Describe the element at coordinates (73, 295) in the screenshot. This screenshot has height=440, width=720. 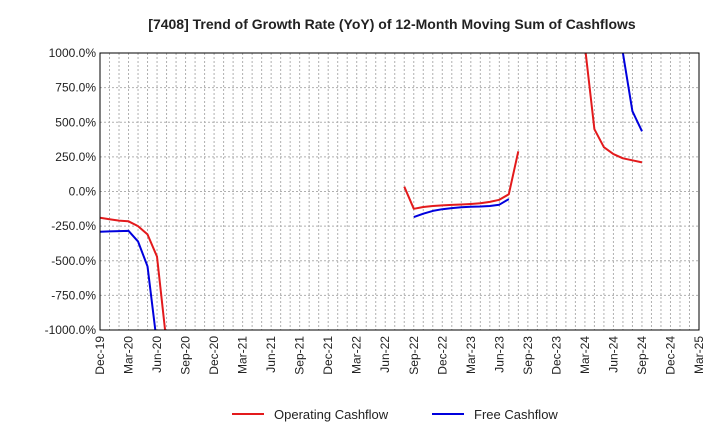
I see `y-tick-label: -750.0%` at that location.